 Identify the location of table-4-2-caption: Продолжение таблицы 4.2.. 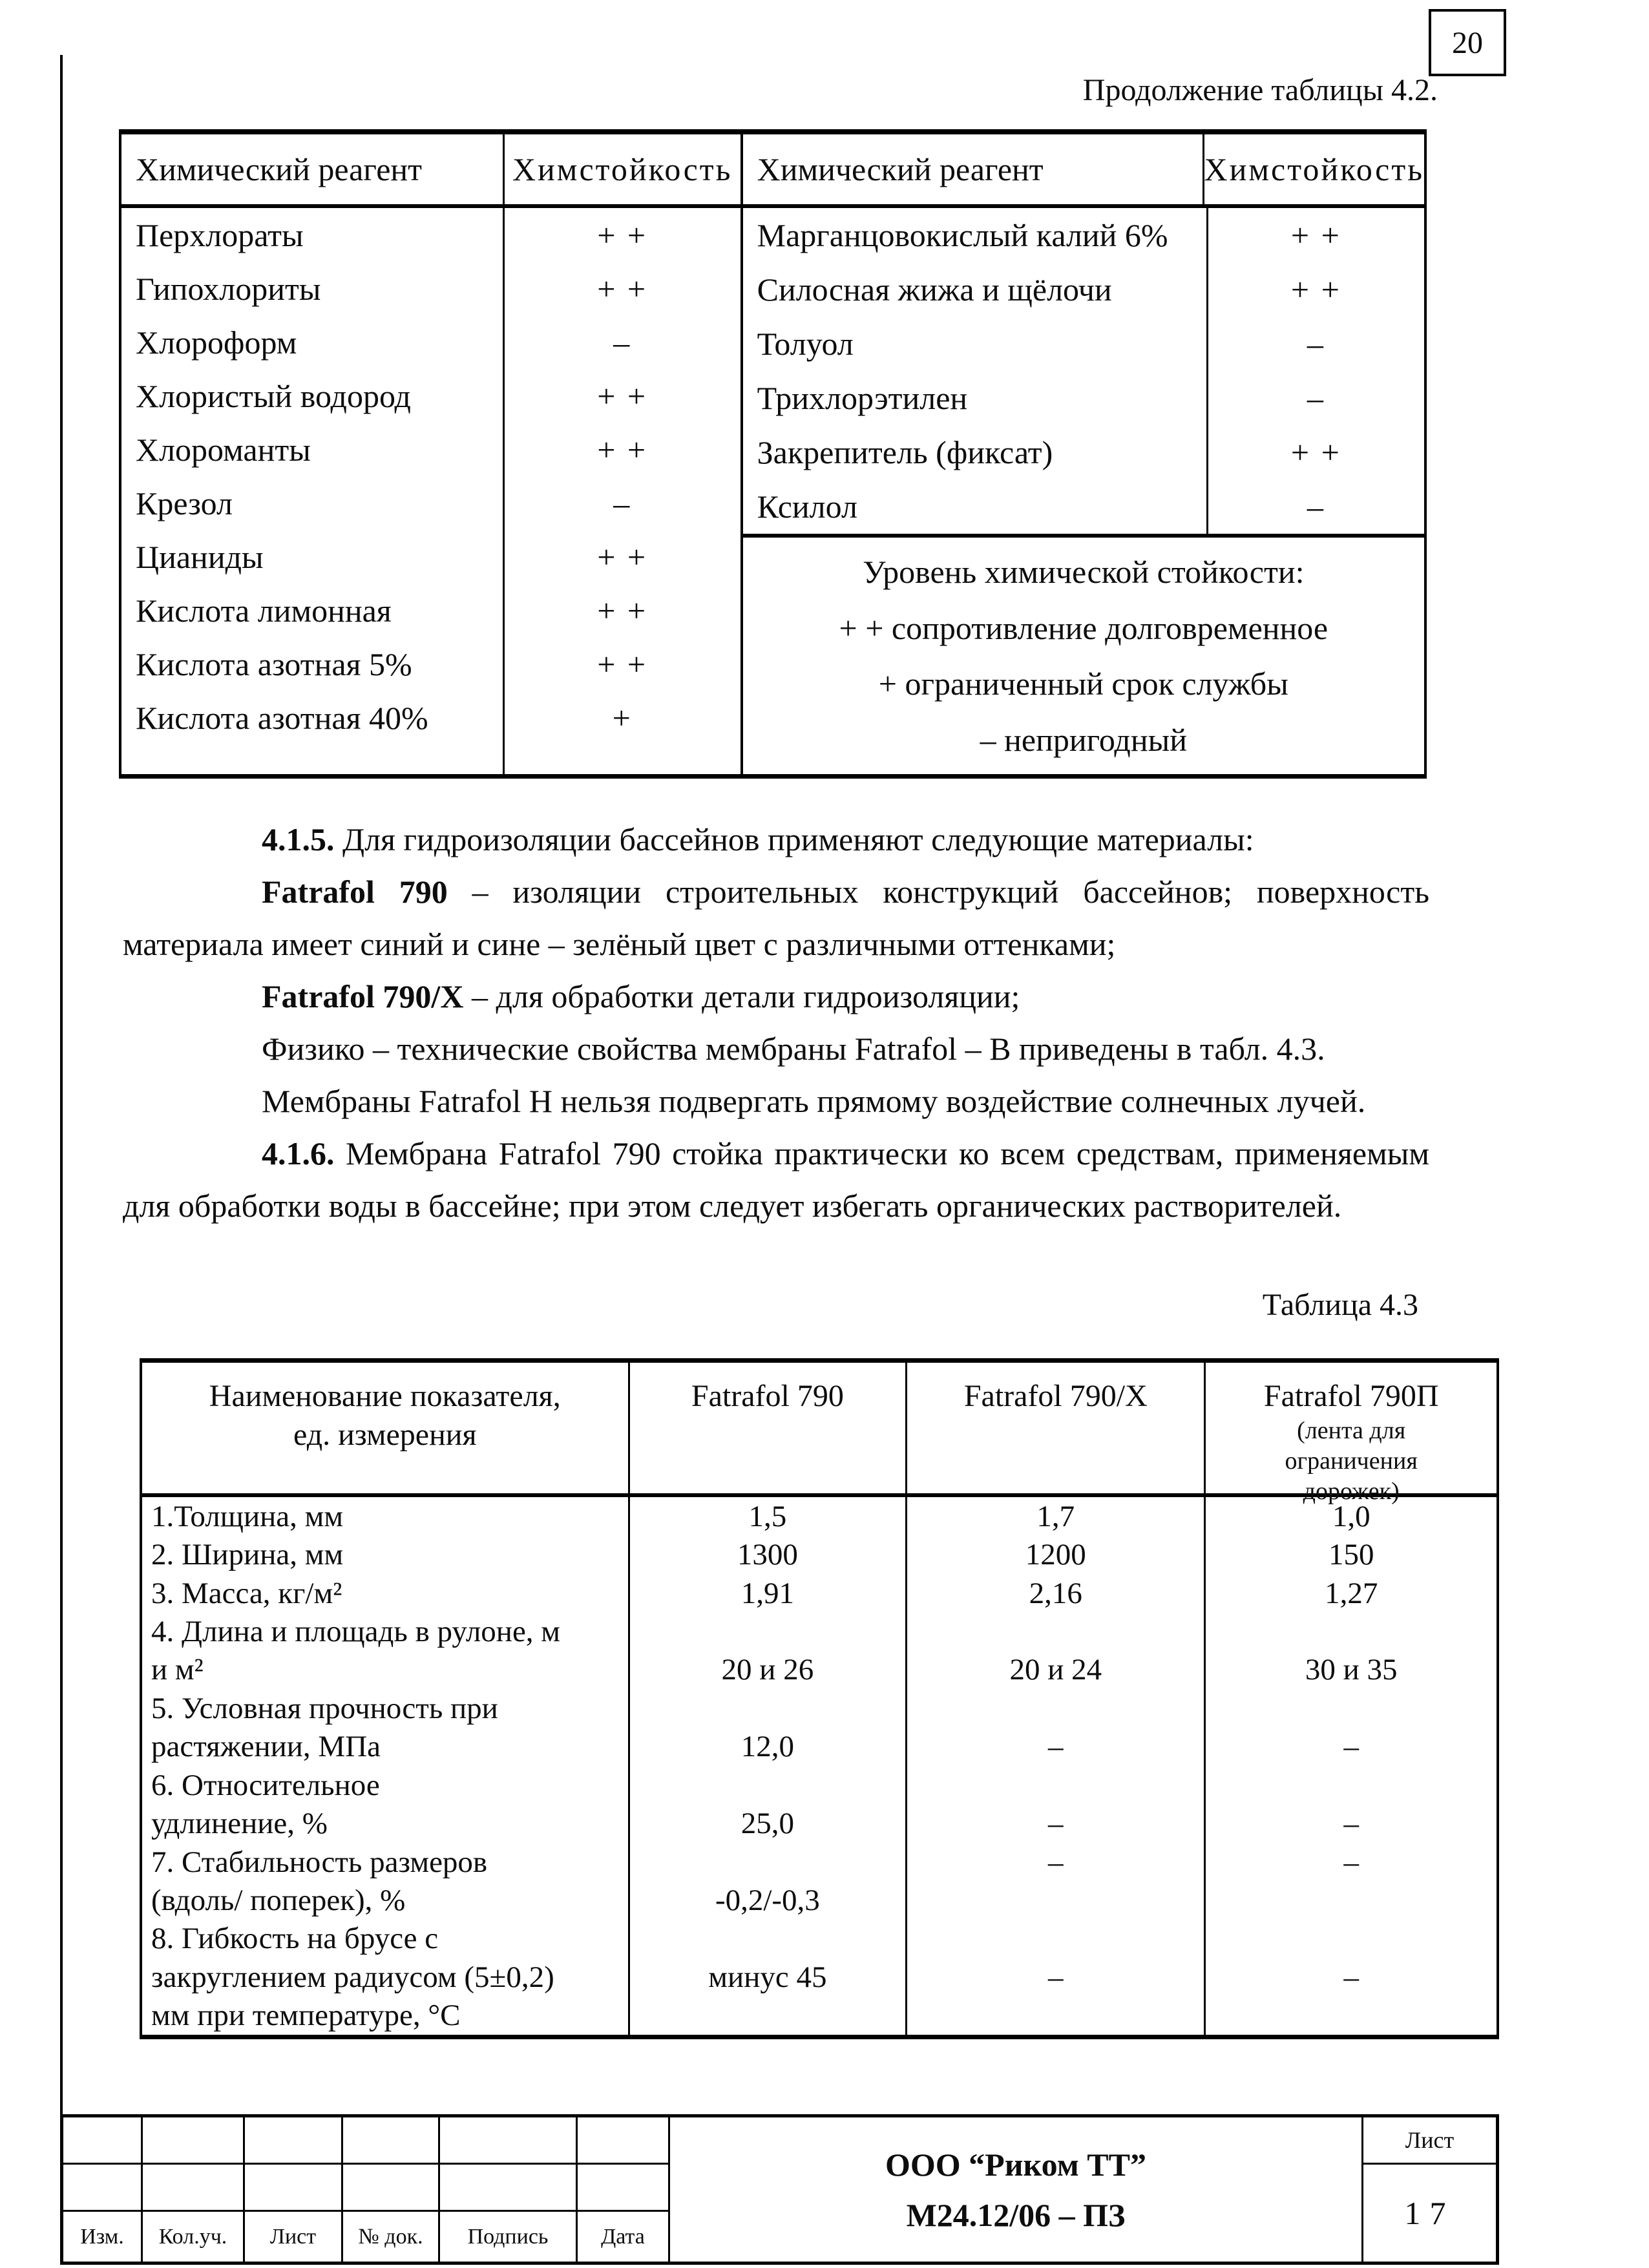
(1260, 90).